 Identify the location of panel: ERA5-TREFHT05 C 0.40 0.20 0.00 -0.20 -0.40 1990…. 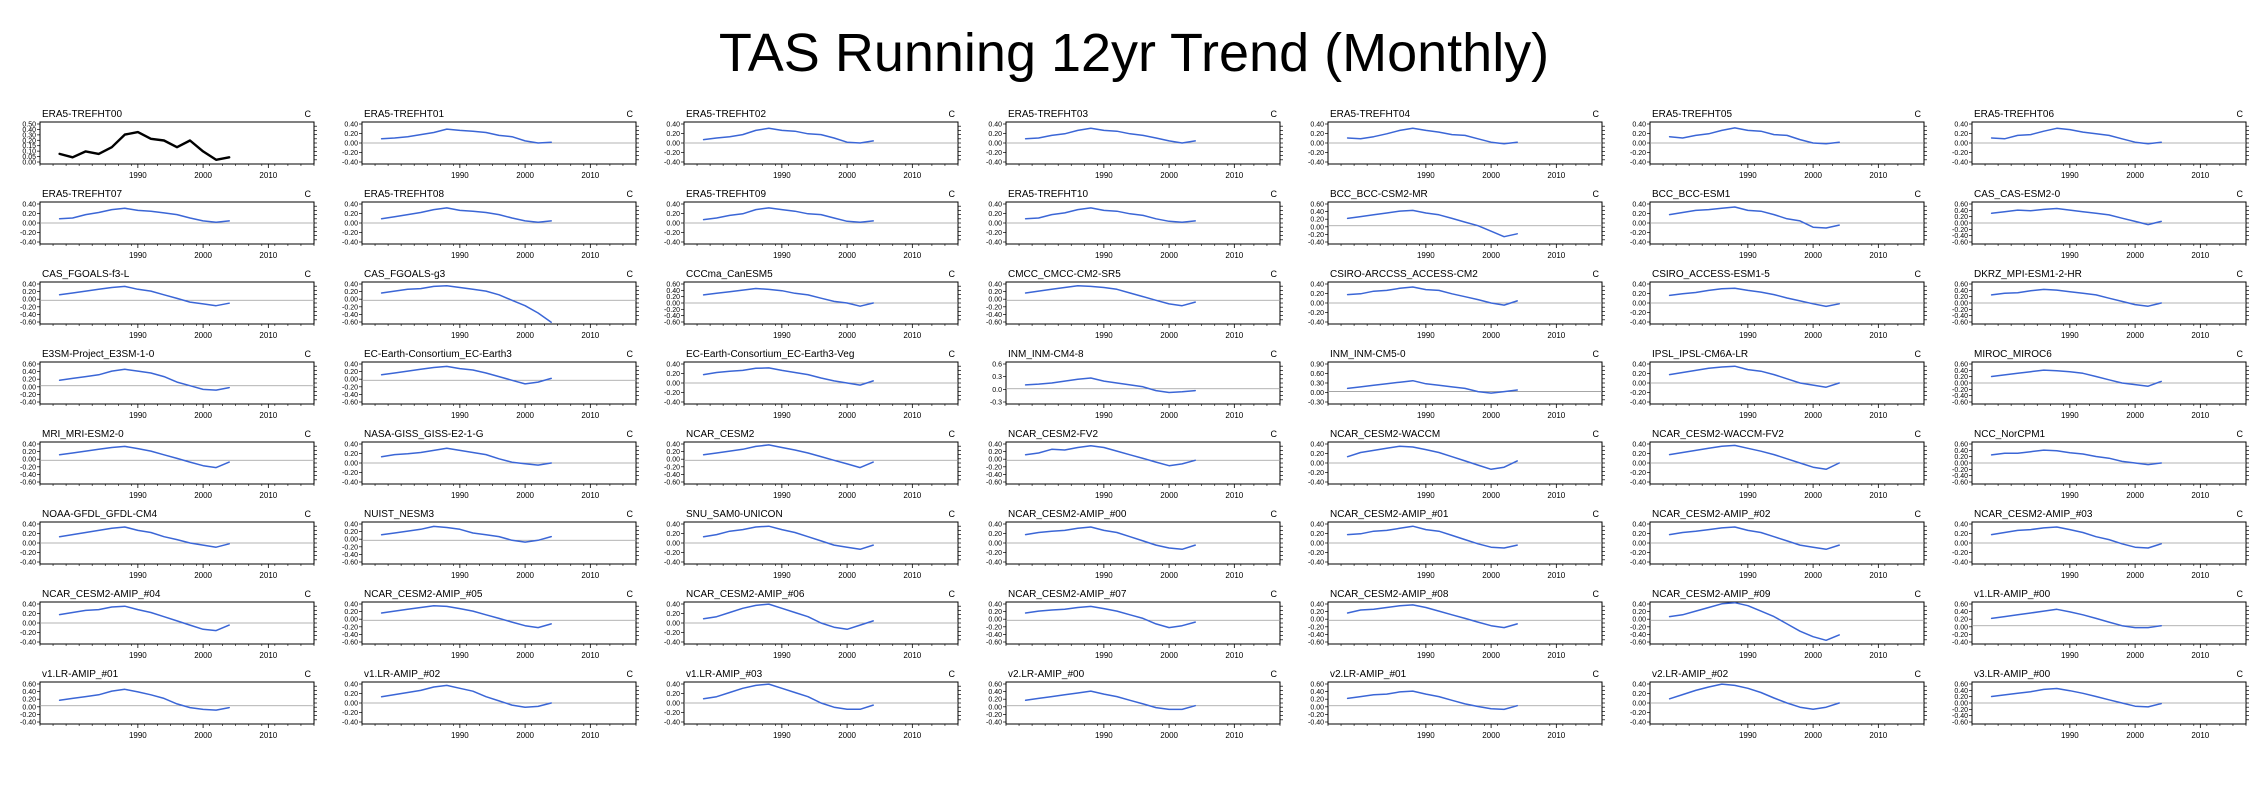
(1778, 144).